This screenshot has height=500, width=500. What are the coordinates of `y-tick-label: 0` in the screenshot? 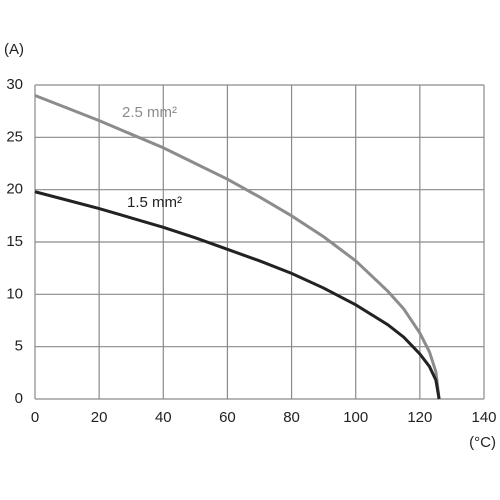 It's located at (19, 398).